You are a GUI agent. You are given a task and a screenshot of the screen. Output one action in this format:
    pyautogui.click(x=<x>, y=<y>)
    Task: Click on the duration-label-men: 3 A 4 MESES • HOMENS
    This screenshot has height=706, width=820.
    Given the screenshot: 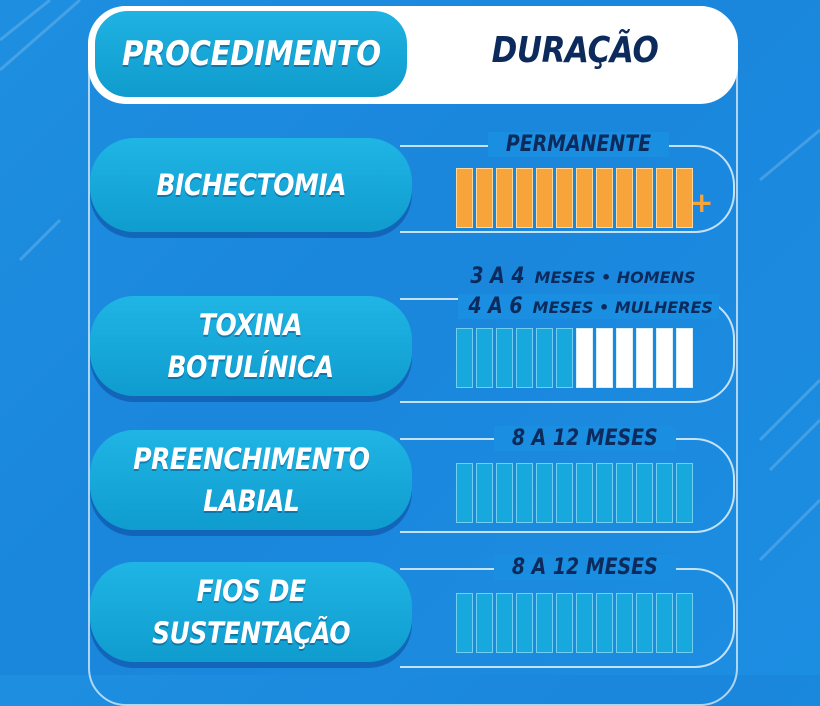 What is the action you would take?
    pyautogui.click(x=581, y=276)
    